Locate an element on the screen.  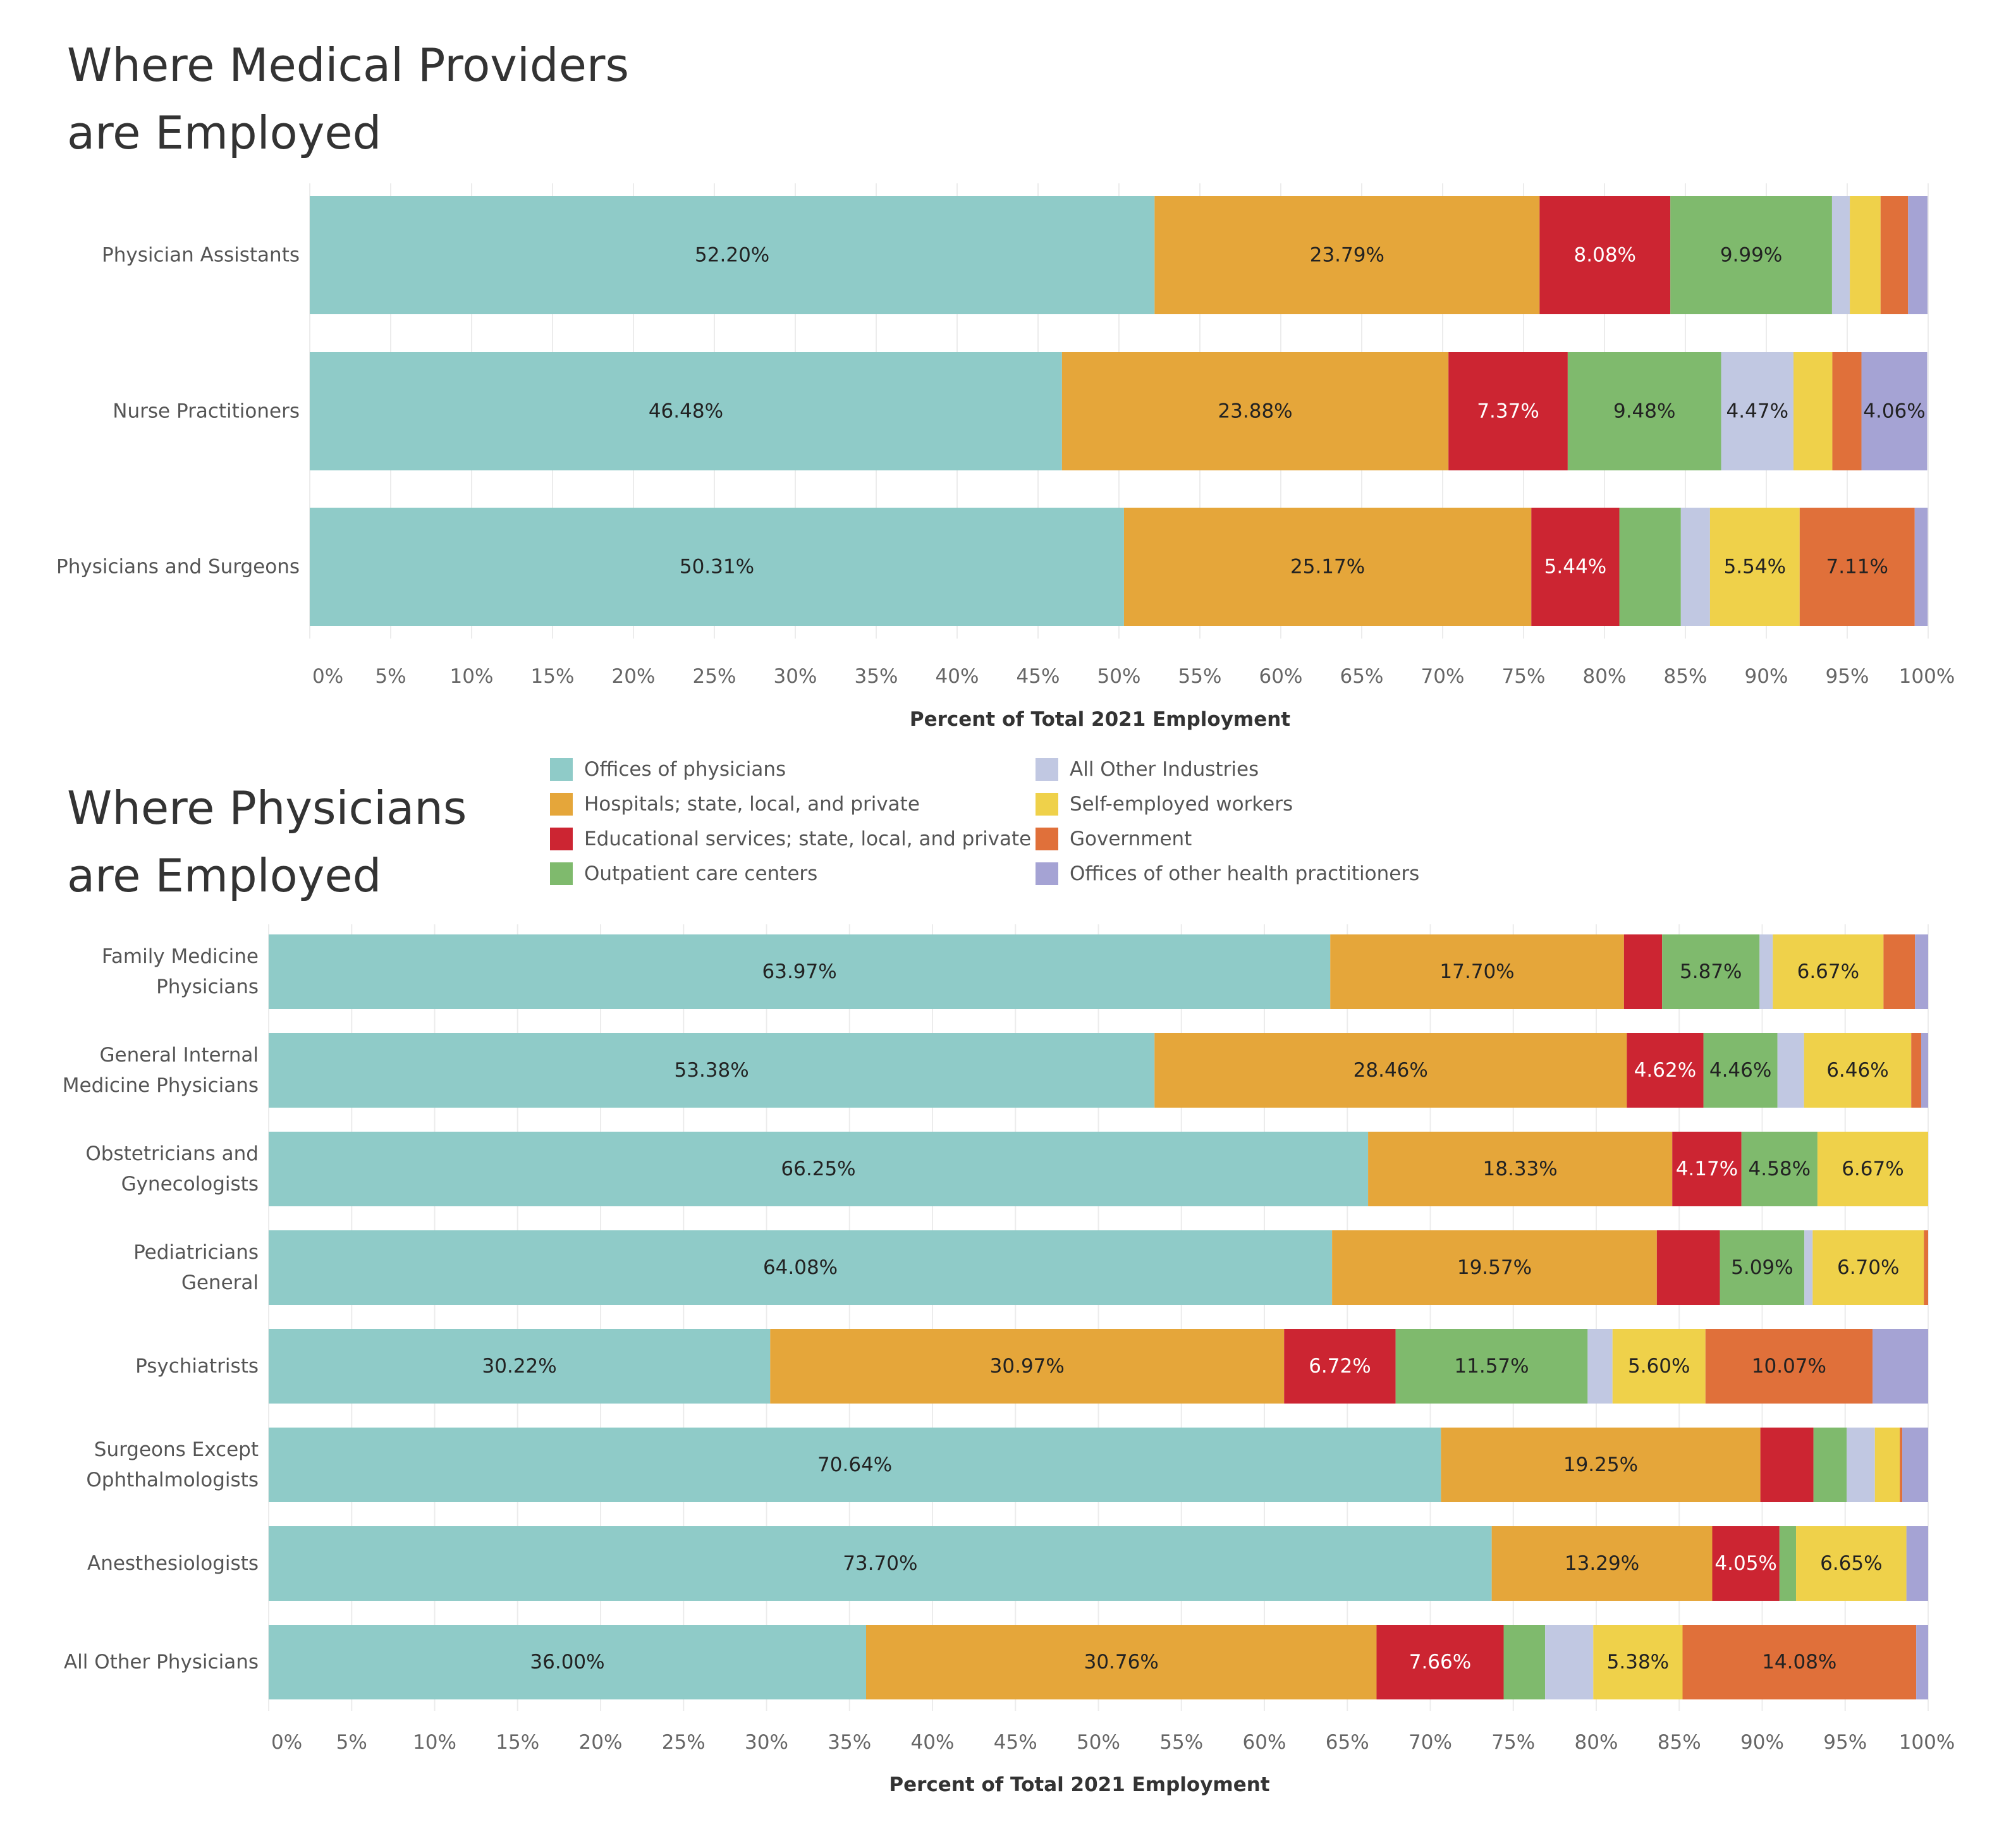
x-tick-label: 60% is located at coordinates (1281, 676).